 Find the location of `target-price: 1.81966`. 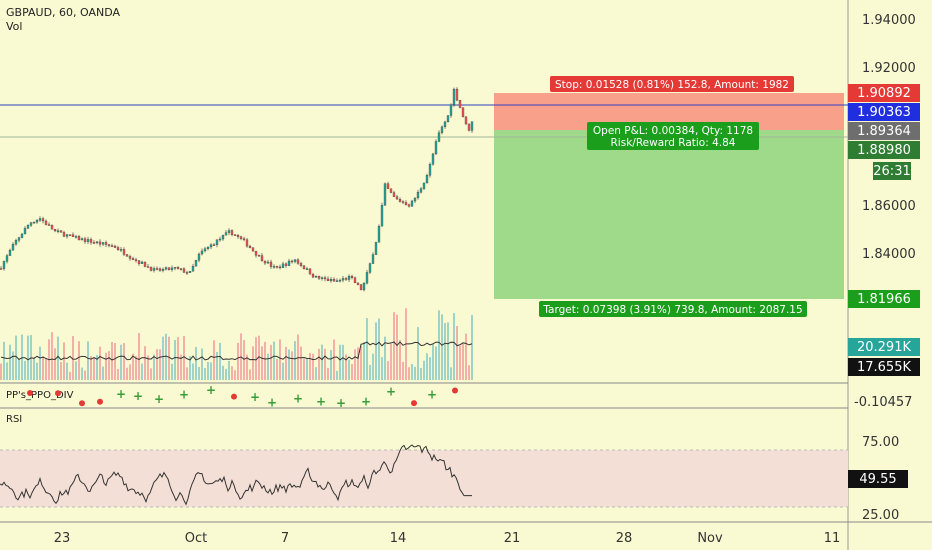

target-price: 1.81966 is located at coordinates (884, 299).